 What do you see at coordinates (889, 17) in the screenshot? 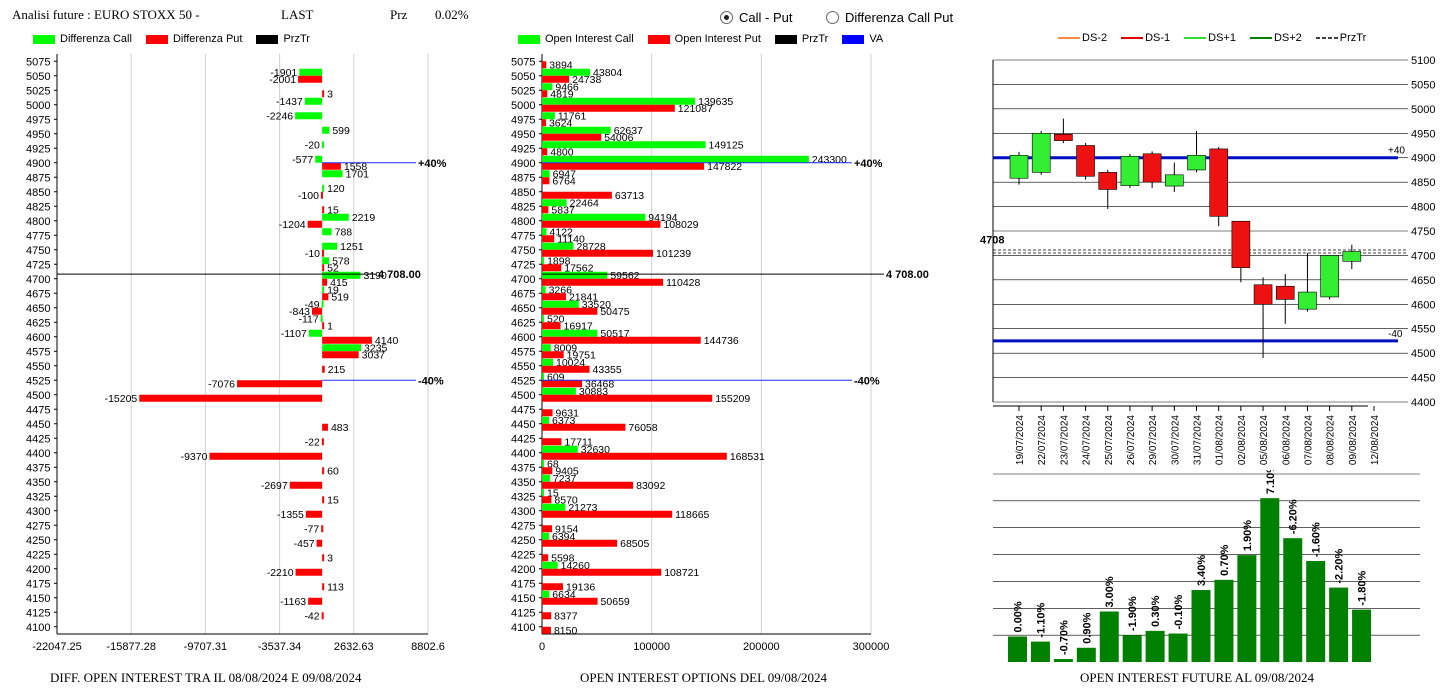
I see `radio-differenza: Differenza Call Put` at bounding box center [889, 17].